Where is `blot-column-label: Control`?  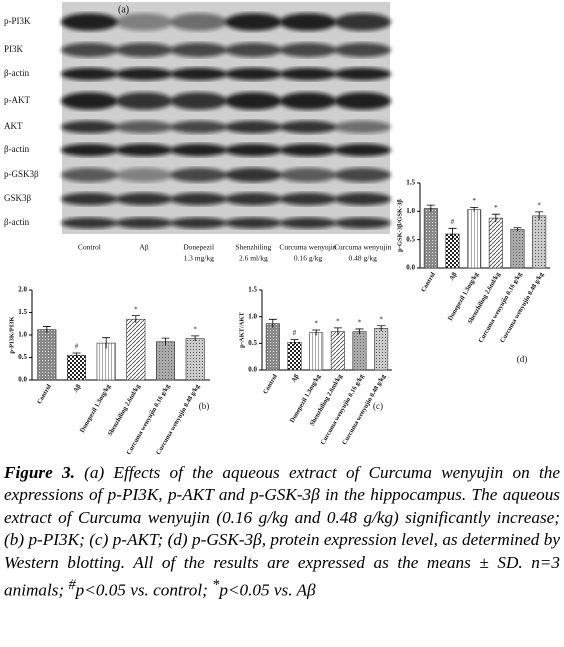
blot-column-label: Control is located at coordinates (89, 247).